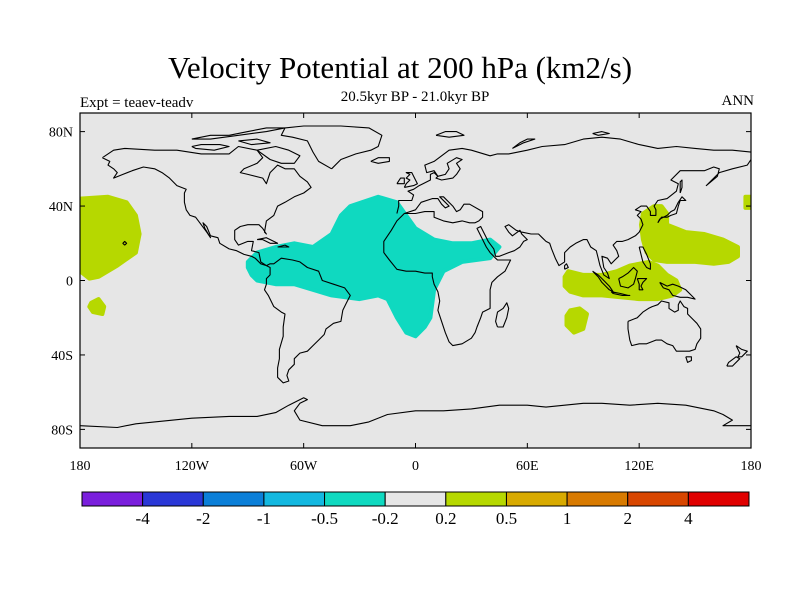 The height and width of the screenshot is (600, 800). I want to click on colorbar-label: 4, so click(688, 518).